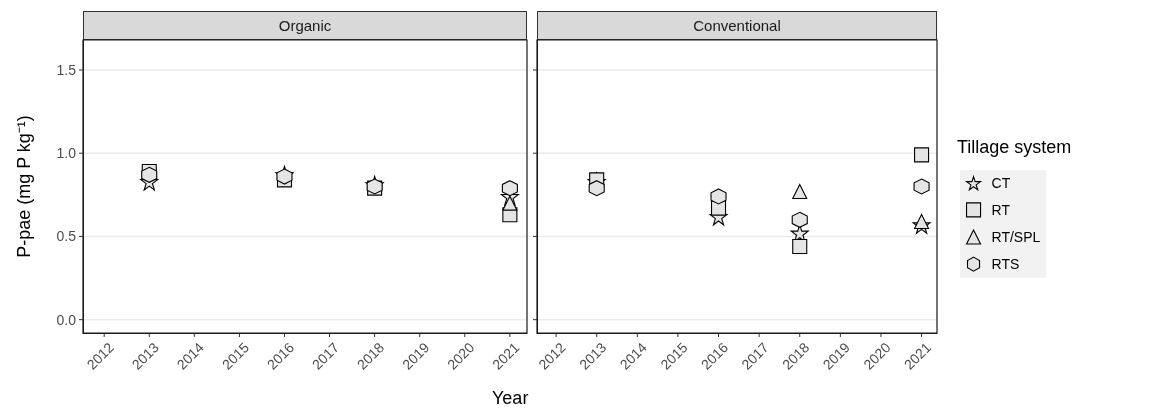  Describe the element at coordinates (1005, 264) in the screenshot. I see `legend-label: RTS` at that location.